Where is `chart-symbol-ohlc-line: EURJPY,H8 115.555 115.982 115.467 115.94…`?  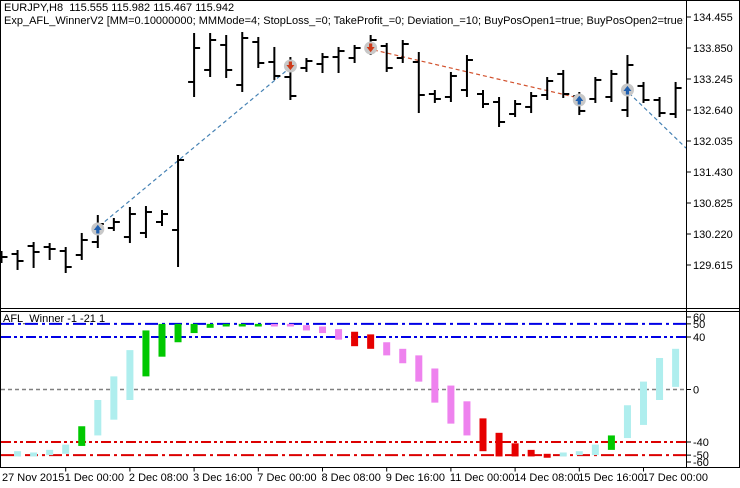 chart-symbol-ohlc-line: EURJPY,H8 115.555 115.982 115.467 115.94… is located at coordinates (119, 8).